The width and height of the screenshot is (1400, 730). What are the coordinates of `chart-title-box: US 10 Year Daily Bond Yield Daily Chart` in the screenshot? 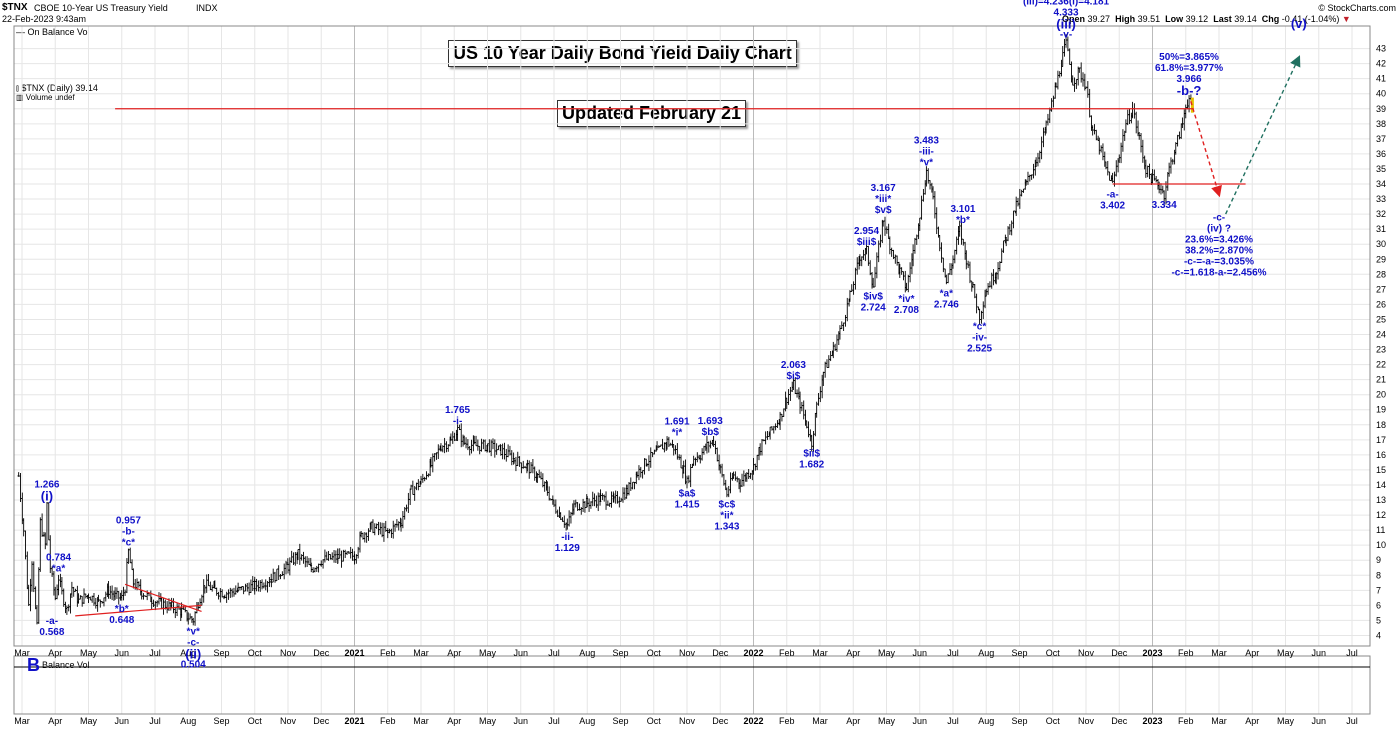 It's located at (622, 53).